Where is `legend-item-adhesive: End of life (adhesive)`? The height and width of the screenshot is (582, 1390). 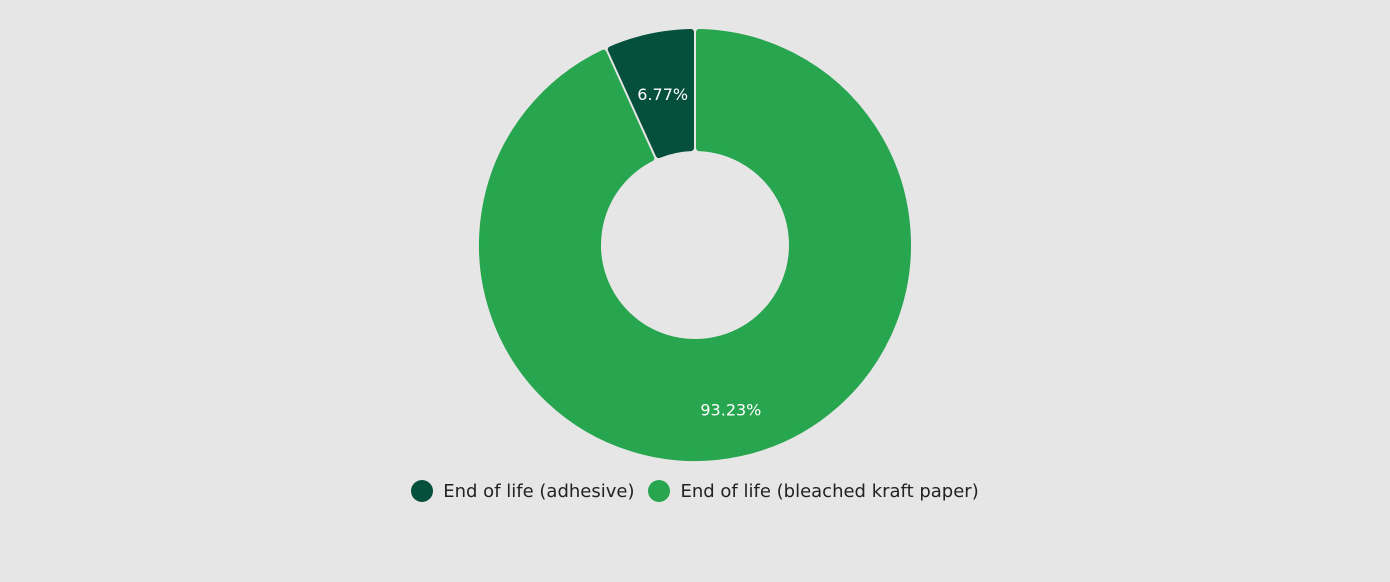 legend-item-adhesive: End of life (adhesive) is located at coordinates (522, 491).